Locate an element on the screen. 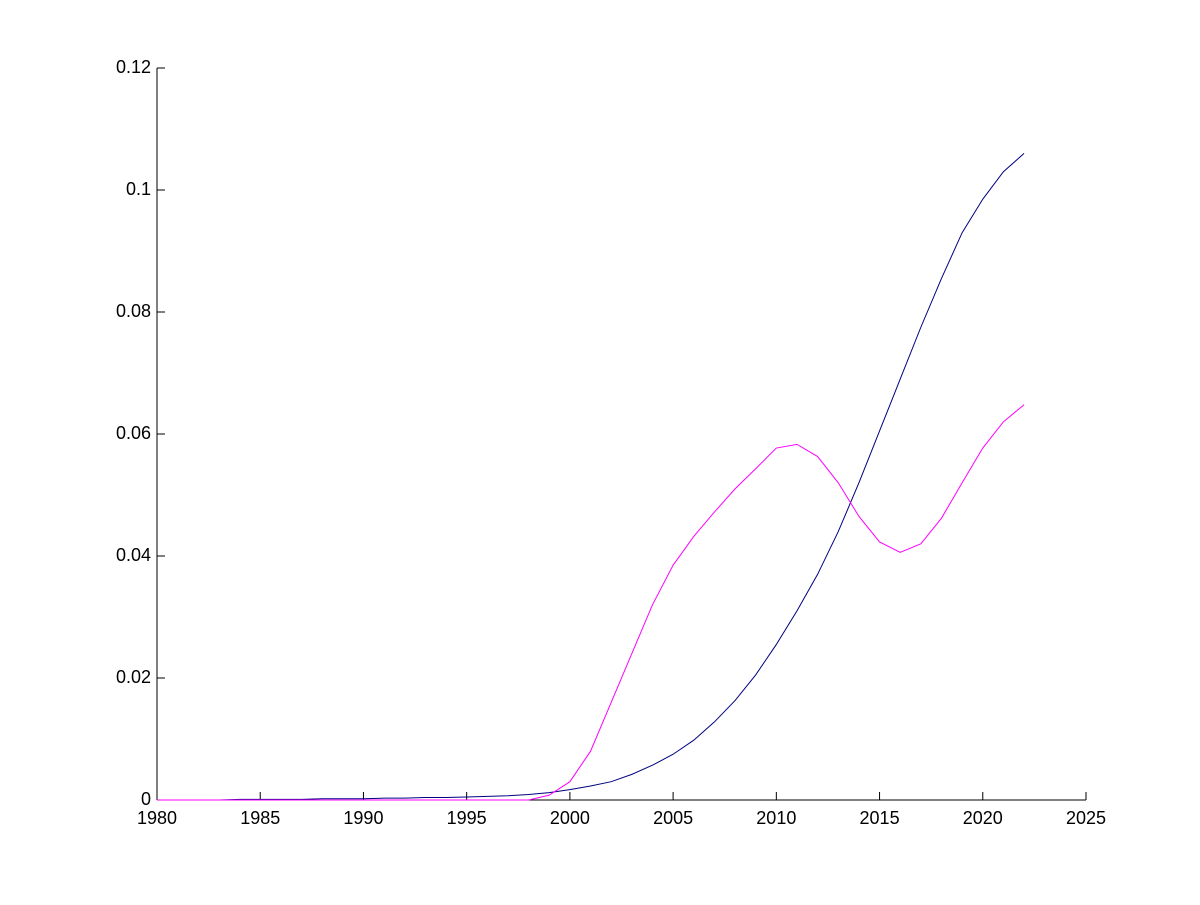 The height and width of the screenshot is (905, 1200). x-tick-label: 1990 is located at coordinates (363, 818).